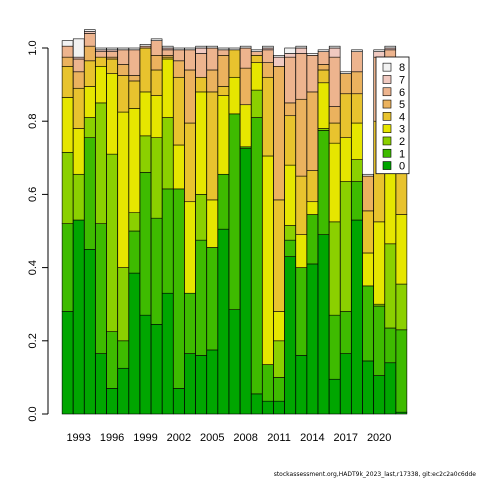 The image size is (480, 480). I want to click on x-tick-label-1993: 1993, so click(78, 438).